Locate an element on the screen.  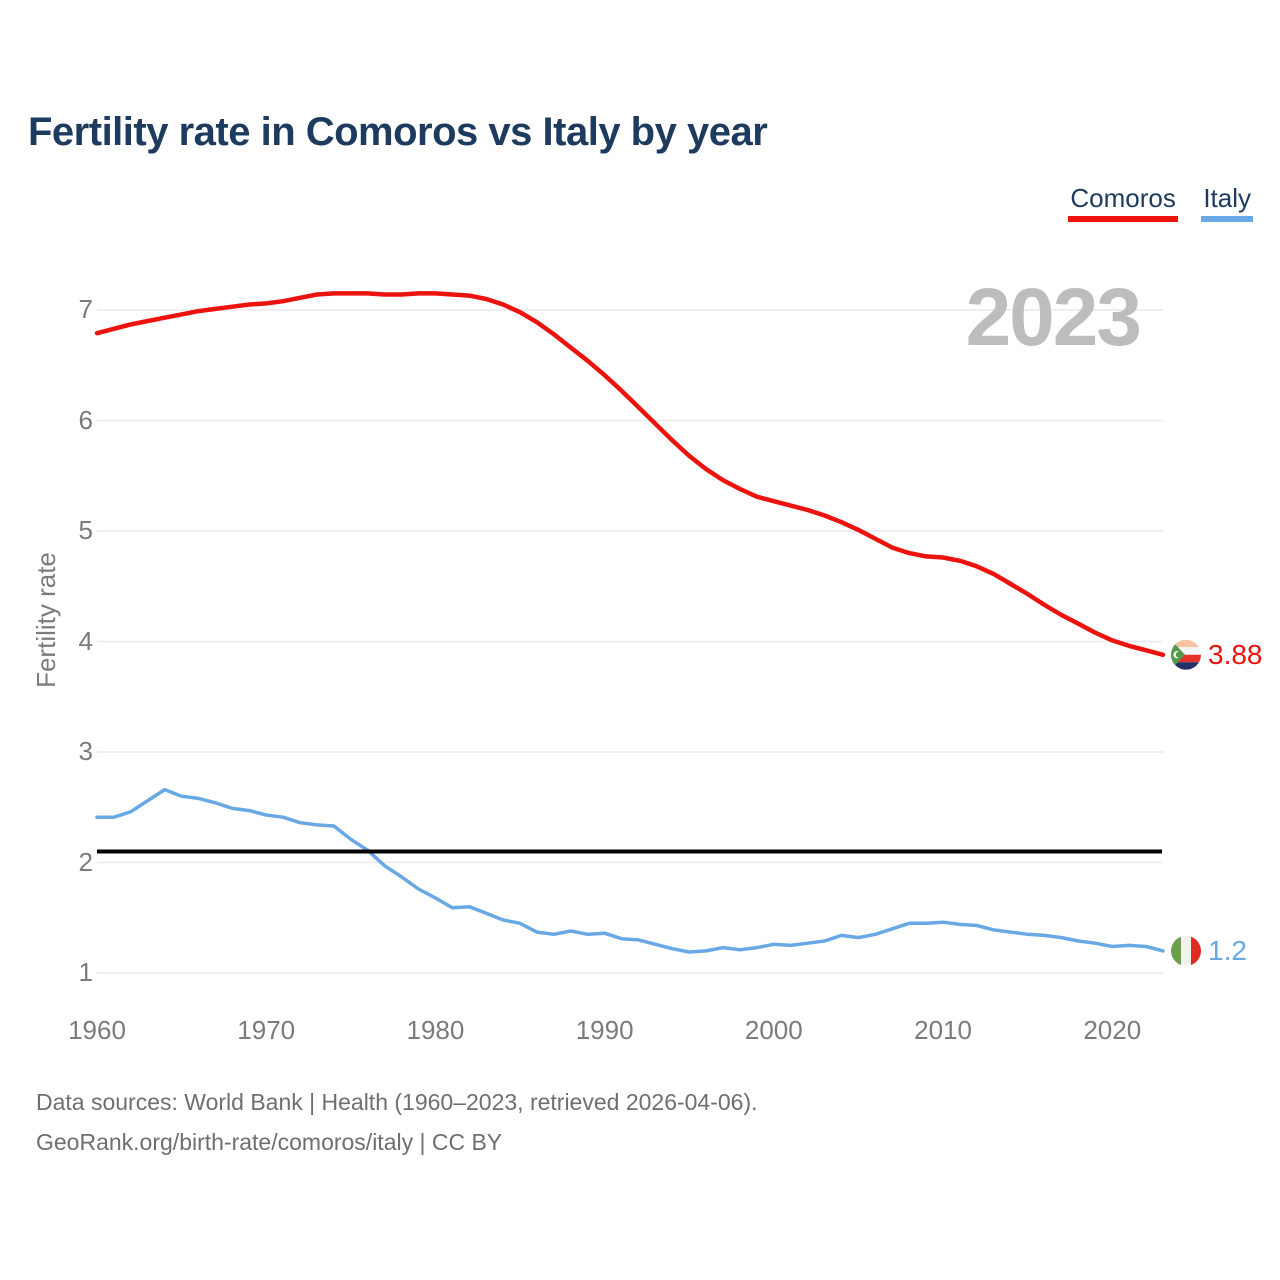
legend-item-italy: Italy is located at coordinates (1227, 203).